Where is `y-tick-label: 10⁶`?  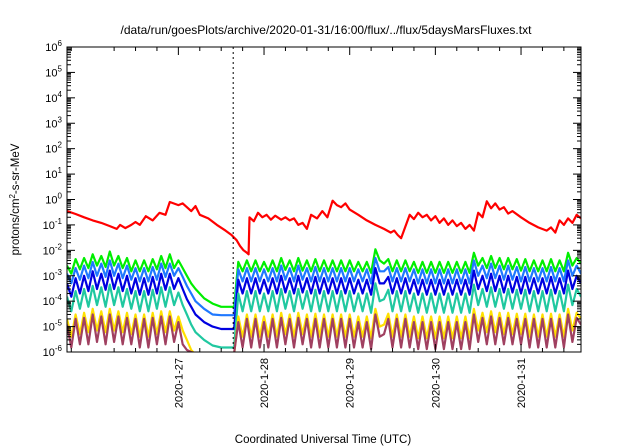 y-tick-label: 10⁶ is located at coordinates (53, 46).